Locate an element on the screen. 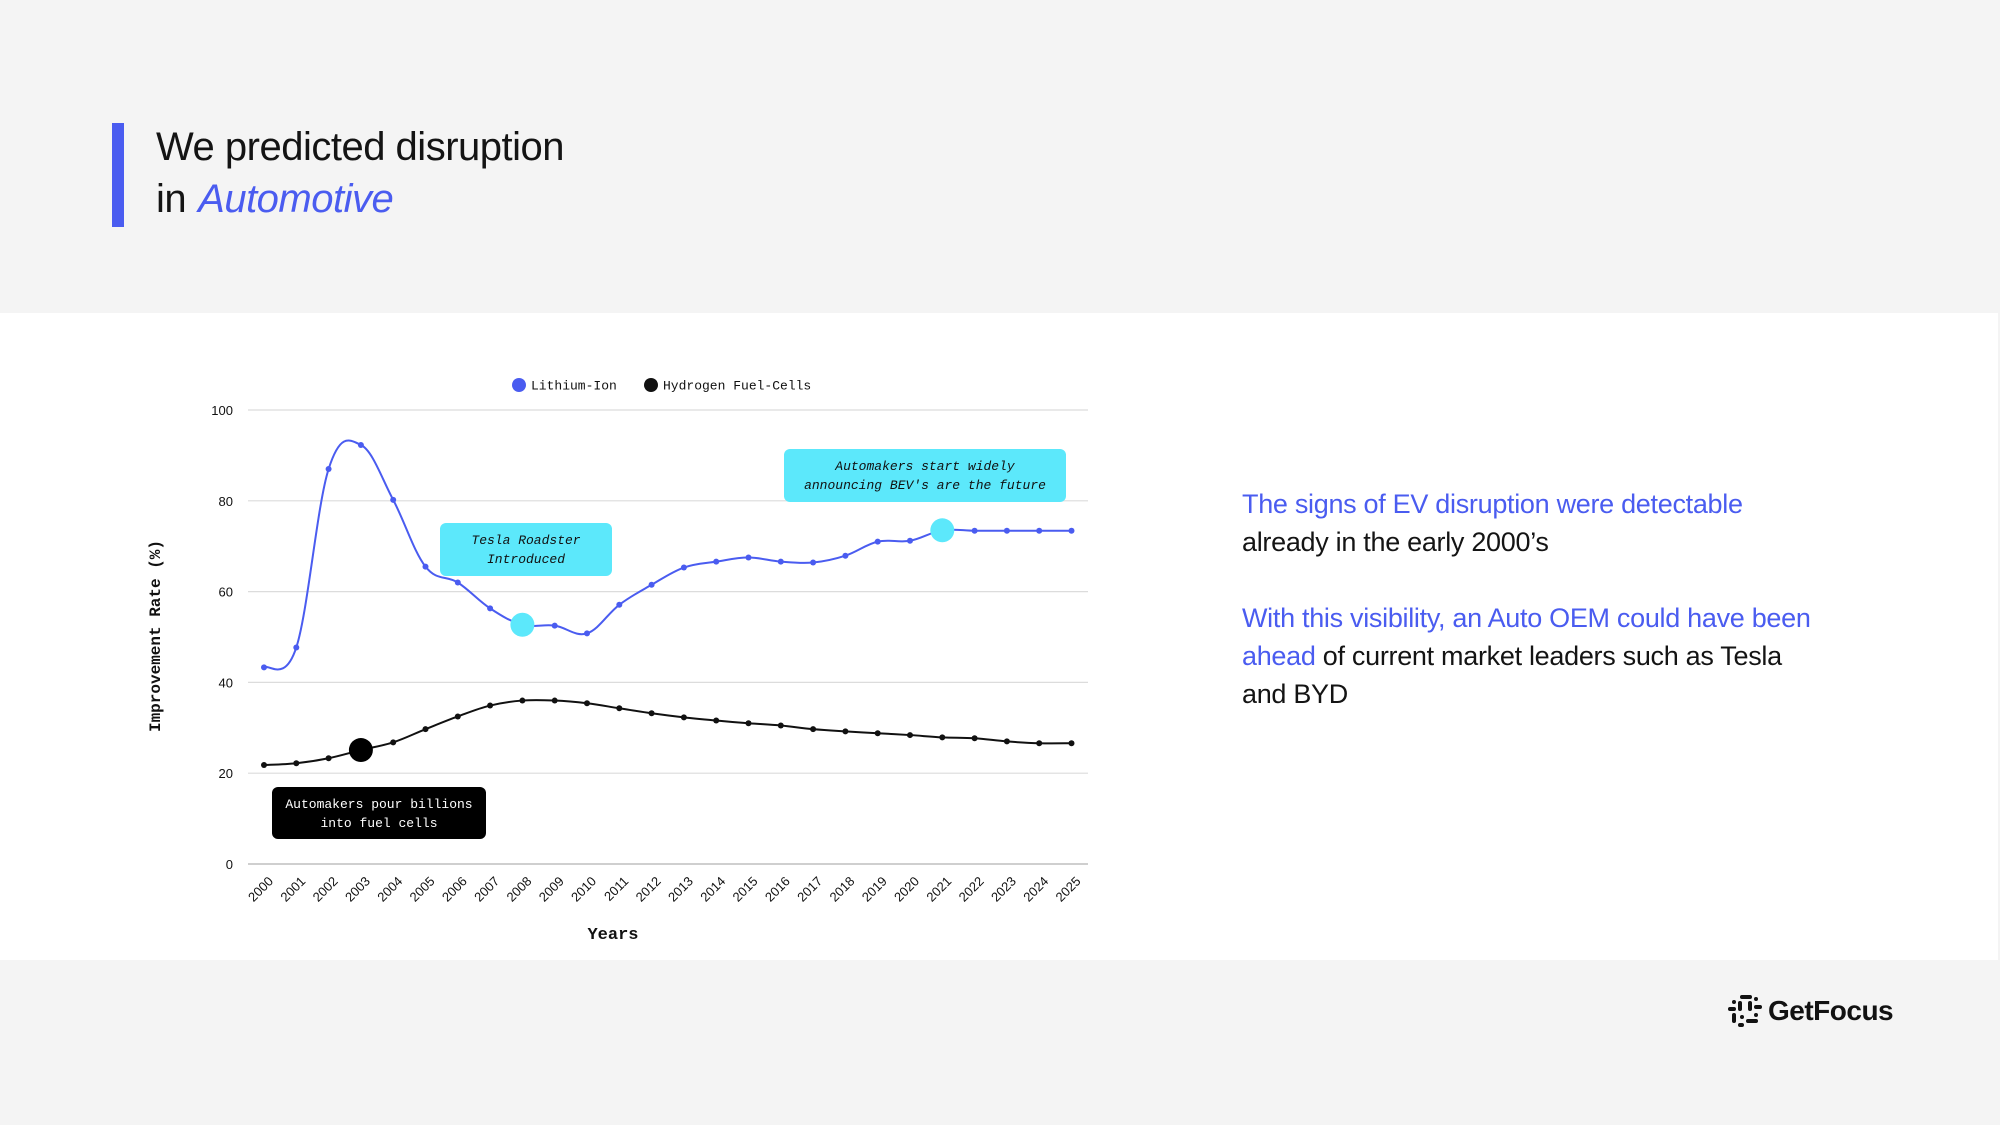 The image size is (2000, 1125). title-line-2: in Automotive is located at coordinates (360, 199).